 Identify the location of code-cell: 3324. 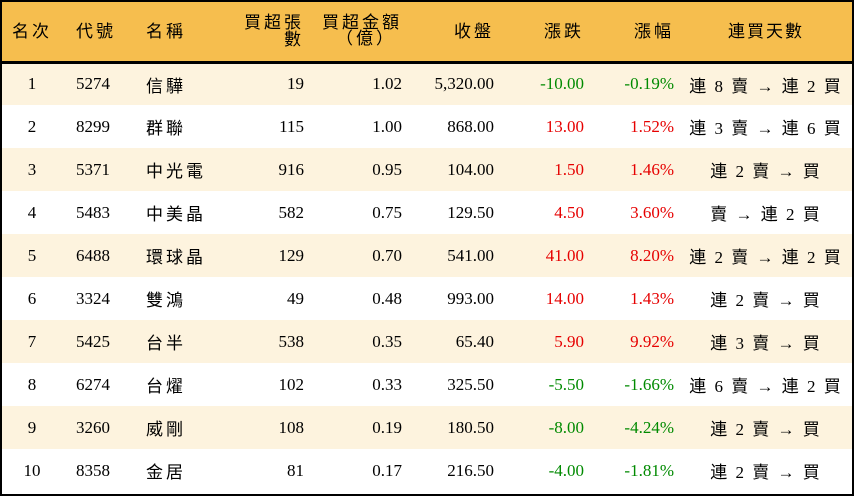
(93, 298).